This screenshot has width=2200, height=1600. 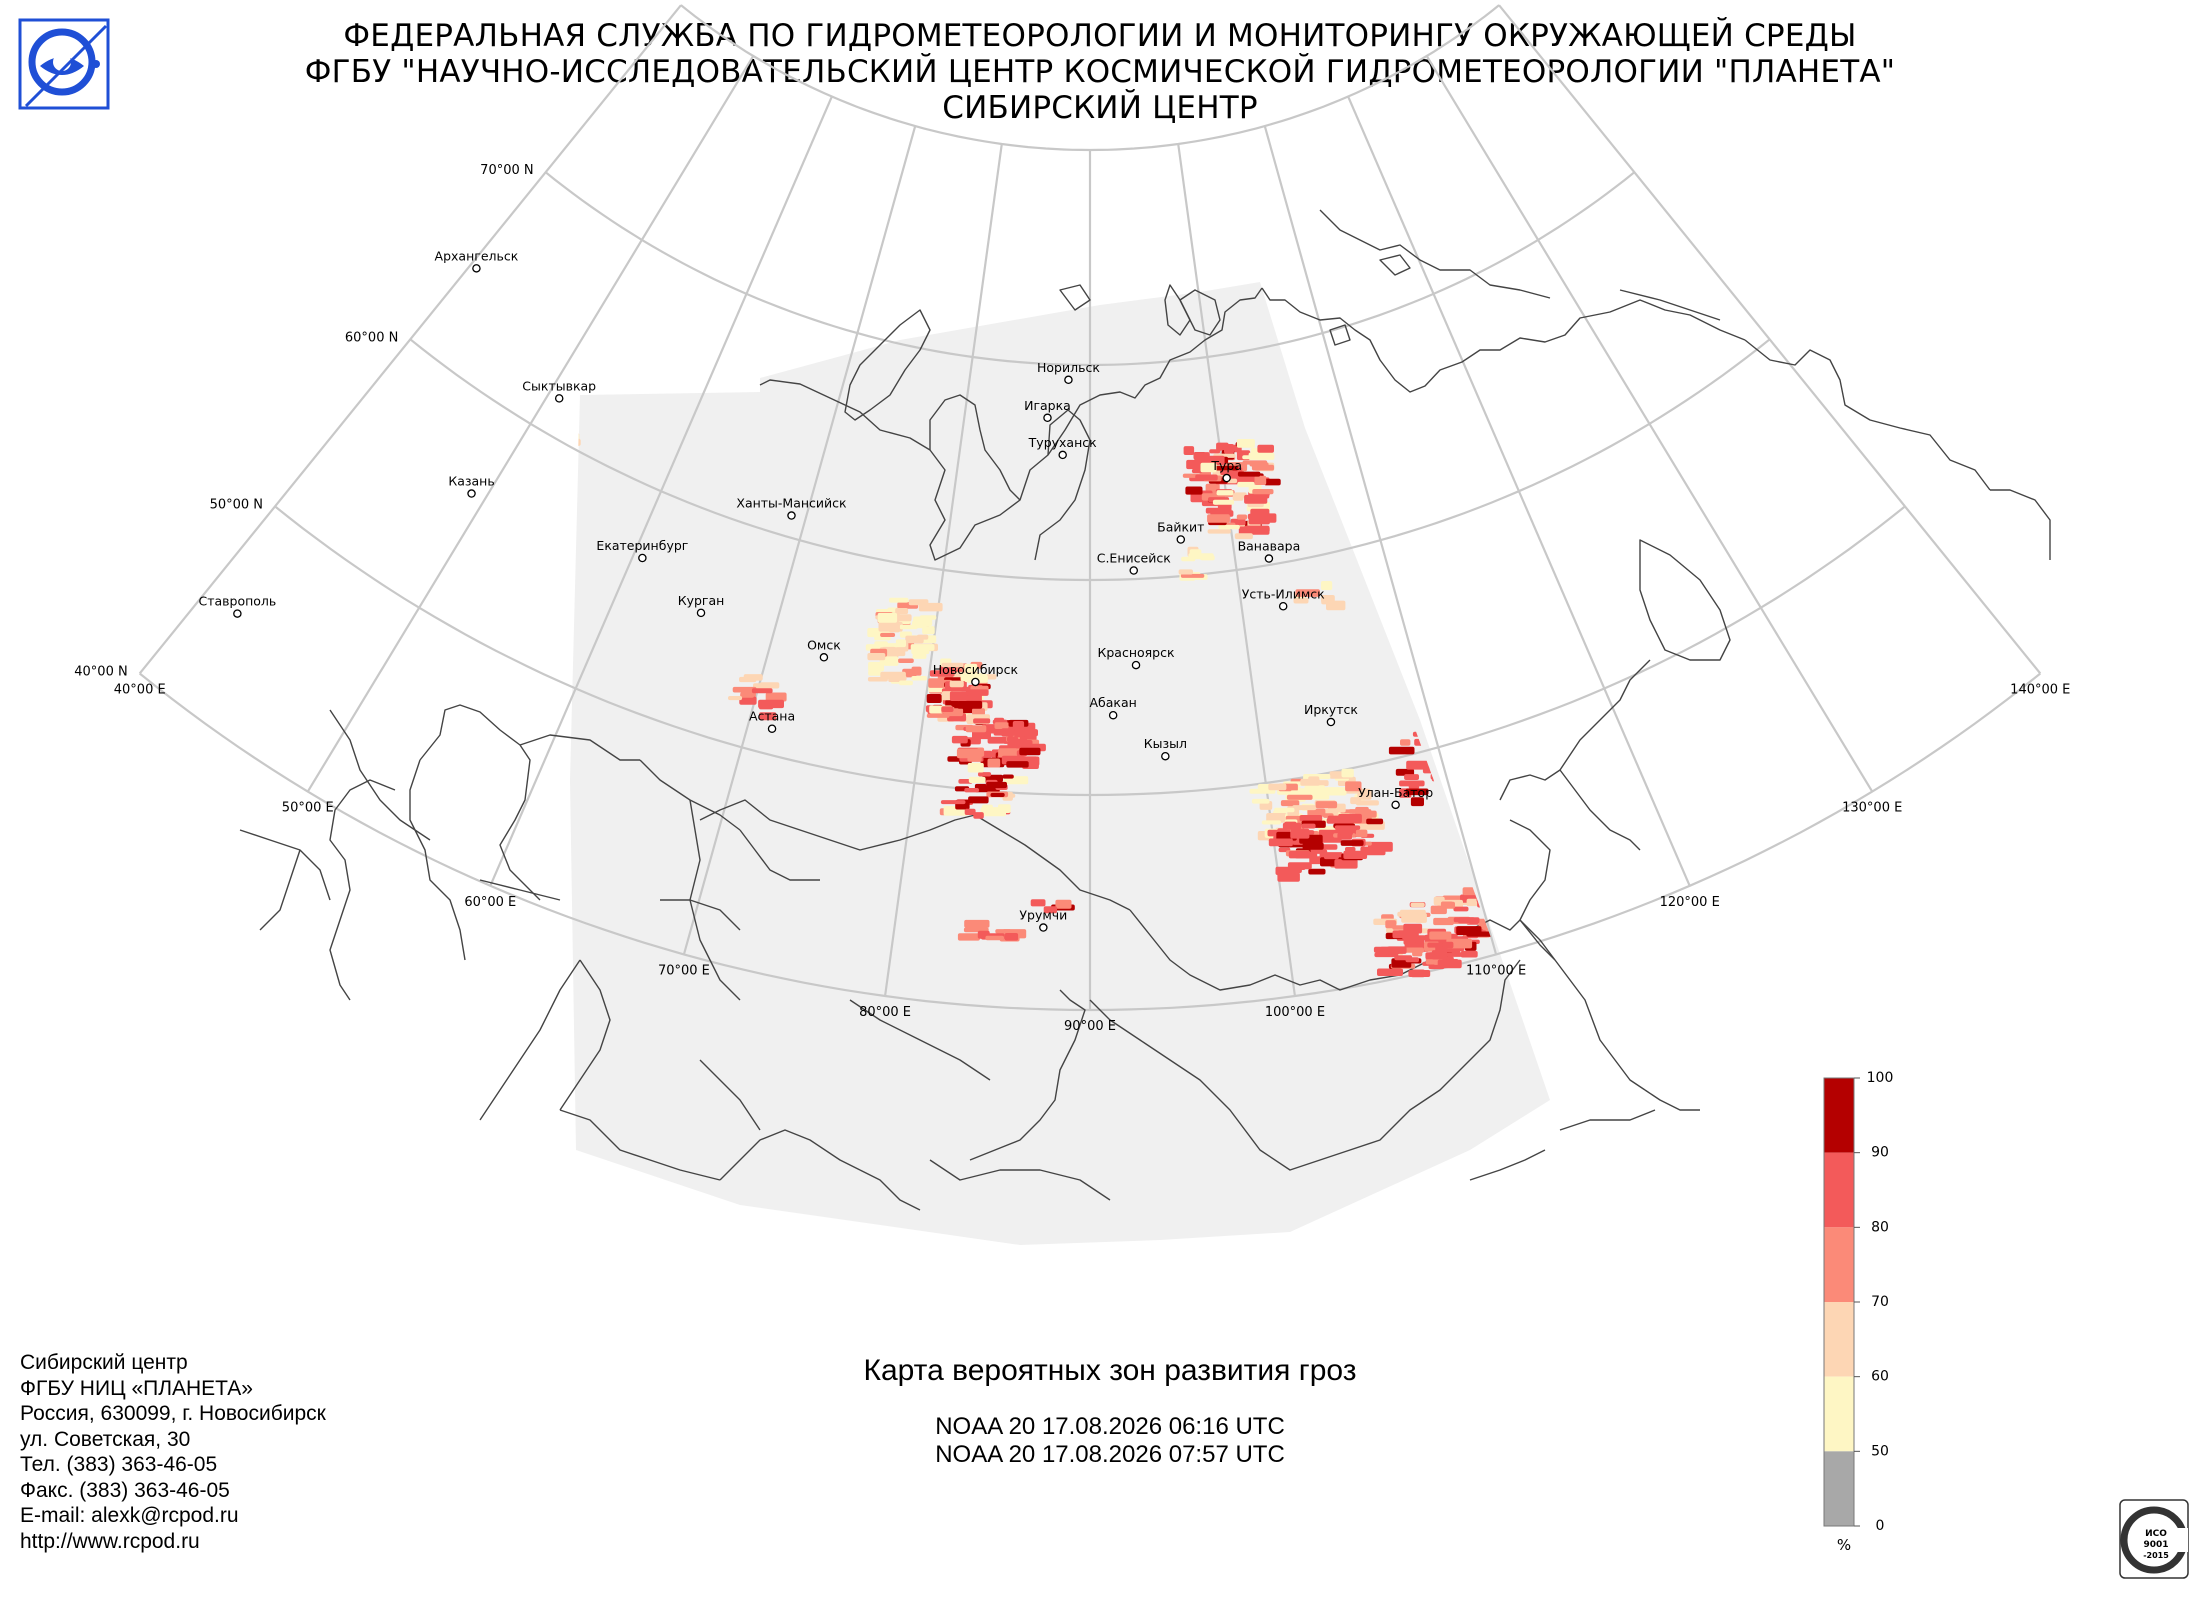 I want to click on longitude-label: 120°00 E, so click(x=1690, y=902).